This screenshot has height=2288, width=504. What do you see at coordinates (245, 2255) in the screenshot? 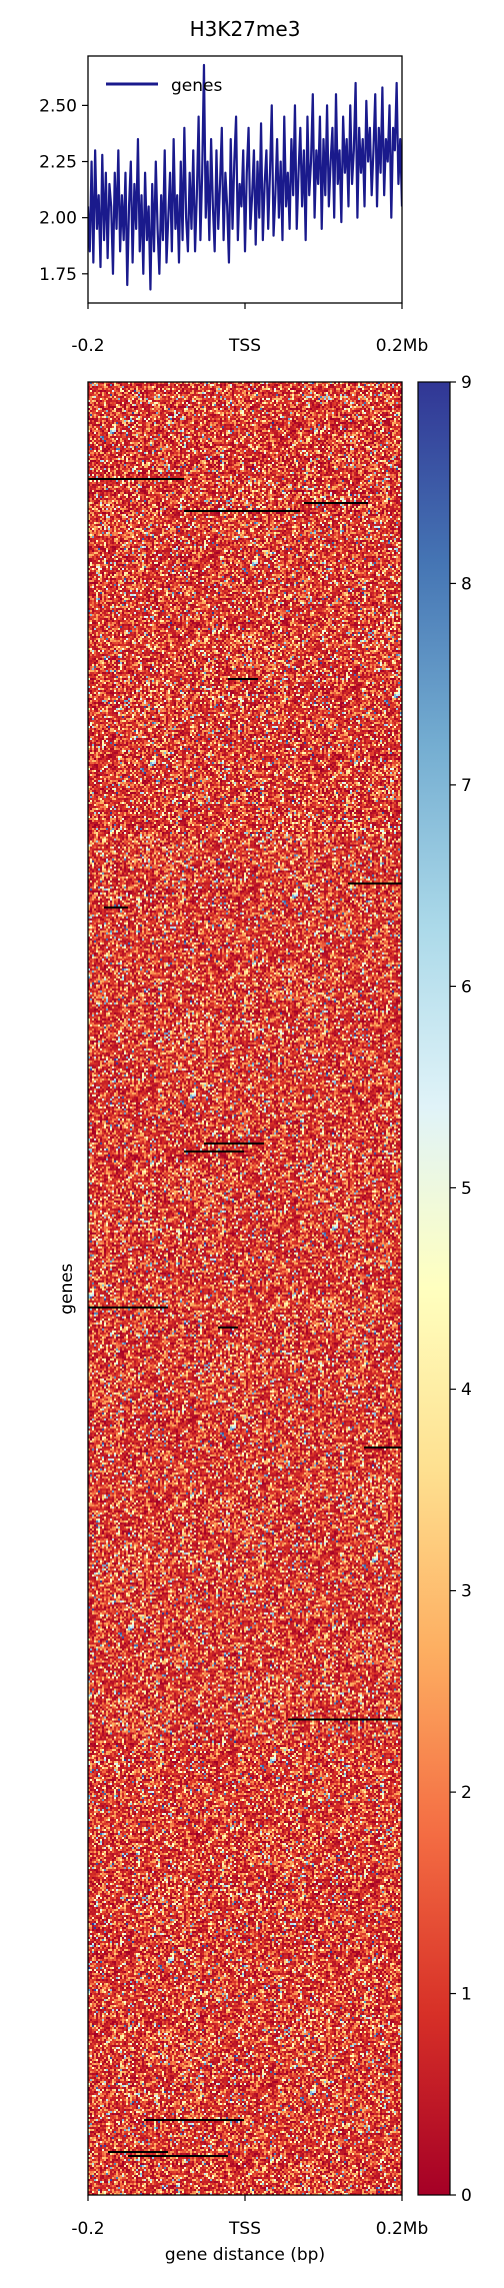
I see `heatmap-x-label: gene distance (bp)` at bounding box center [245, 2255].